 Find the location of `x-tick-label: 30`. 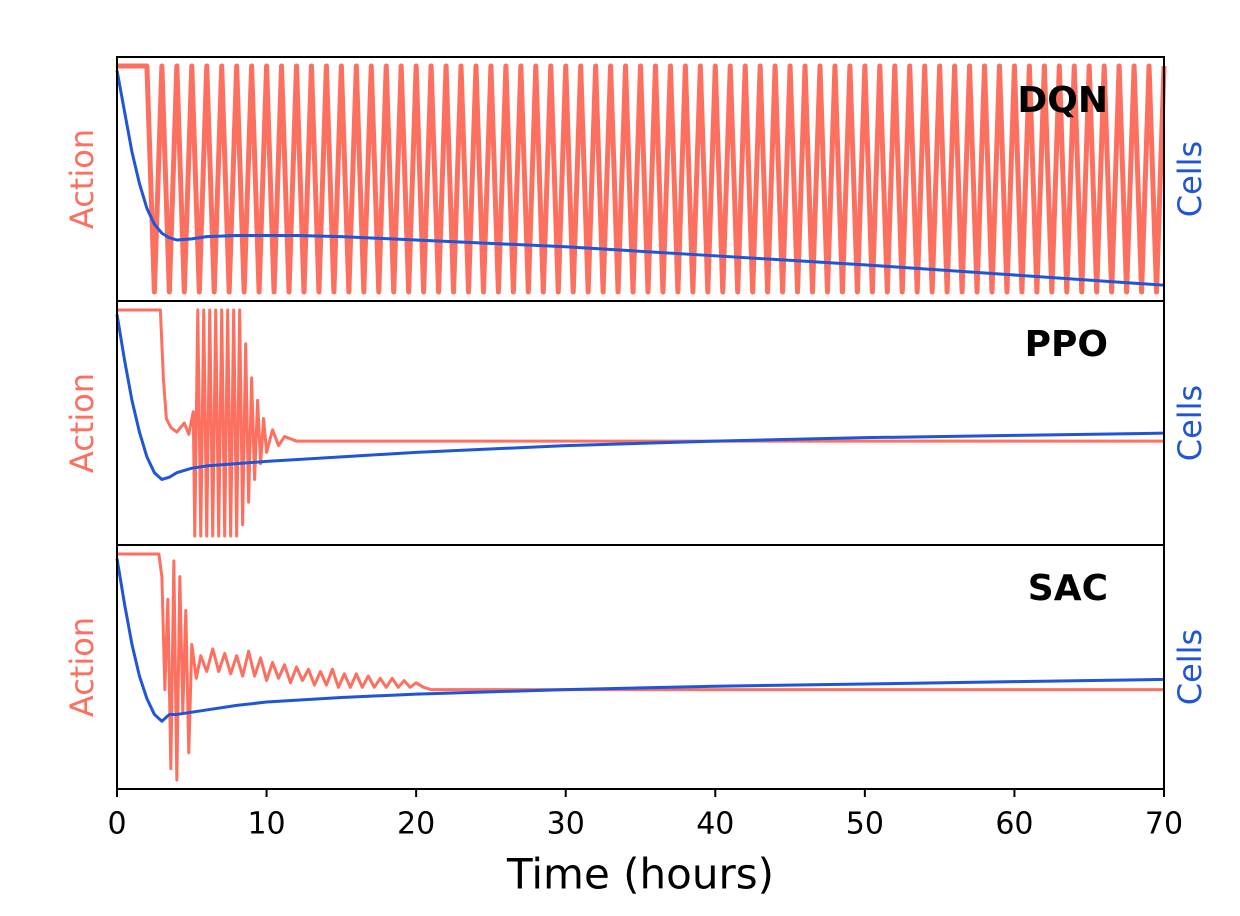

x-tick-label: 30 is located at coordinates (566, 824).